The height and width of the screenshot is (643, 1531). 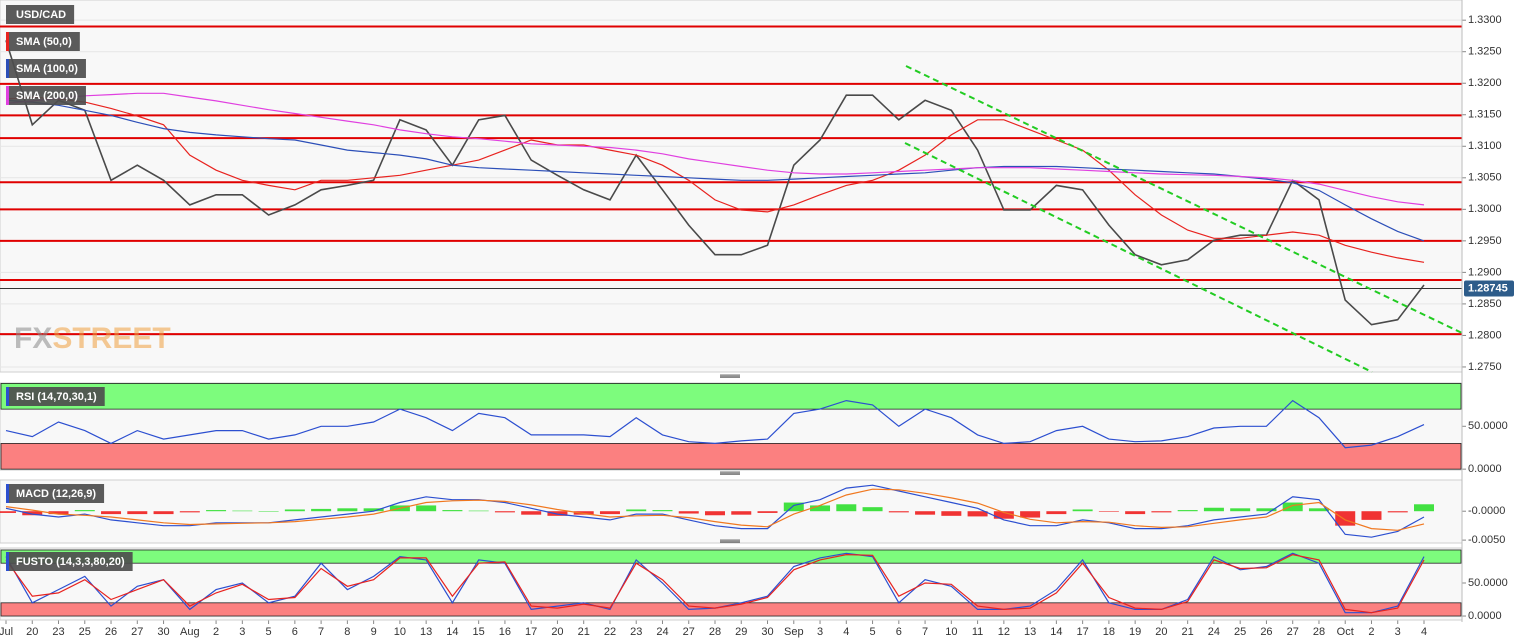 I want to click on label-box: USD/CAD, so click(x=40, y=14).